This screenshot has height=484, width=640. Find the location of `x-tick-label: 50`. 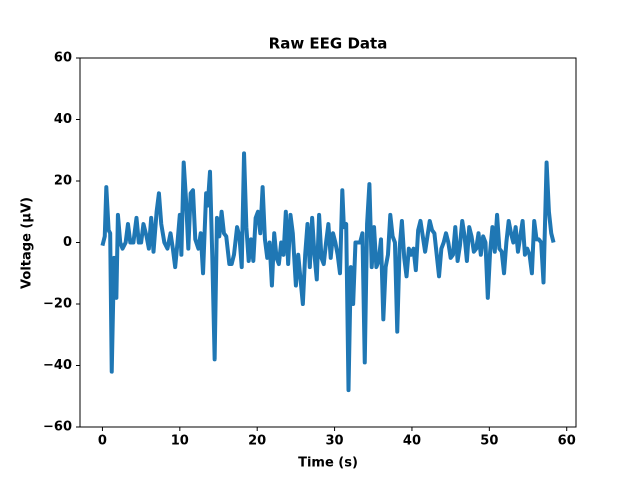

x-tick-label: 50 is located at coordinates (489, 441).